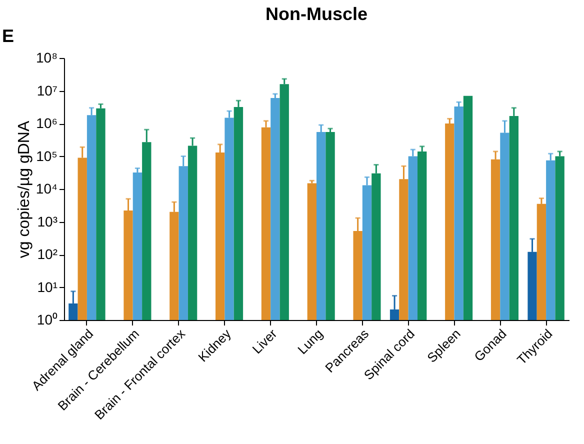  I want to click on y-tick-label: 10³, so click(47, 221).